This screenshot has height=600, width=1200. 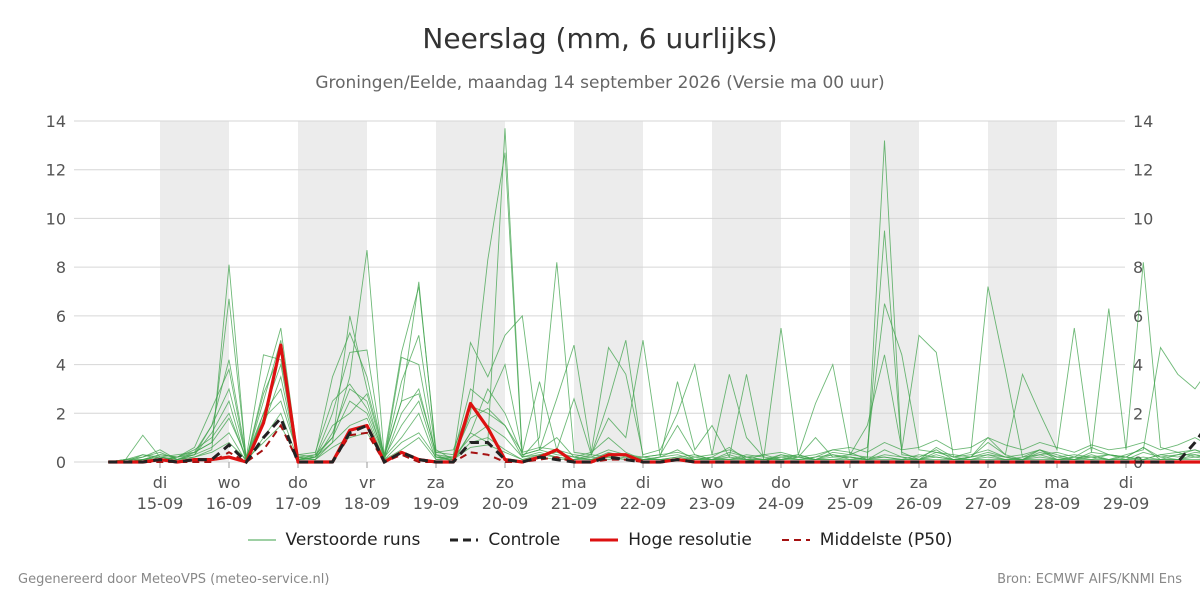 I want to click on x-tick-date-label: 15-09, so click(x=160, y=503).